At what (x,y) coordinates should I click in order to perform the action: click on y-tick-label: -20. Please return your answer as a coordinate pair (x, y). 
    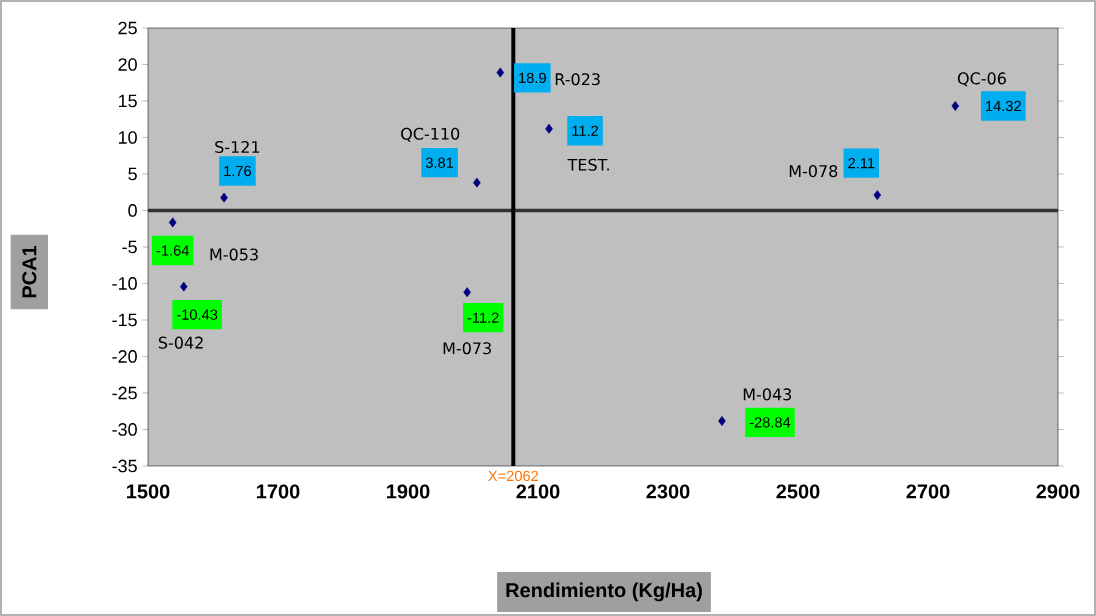
    Looking at the image, I should click on (124, 356).